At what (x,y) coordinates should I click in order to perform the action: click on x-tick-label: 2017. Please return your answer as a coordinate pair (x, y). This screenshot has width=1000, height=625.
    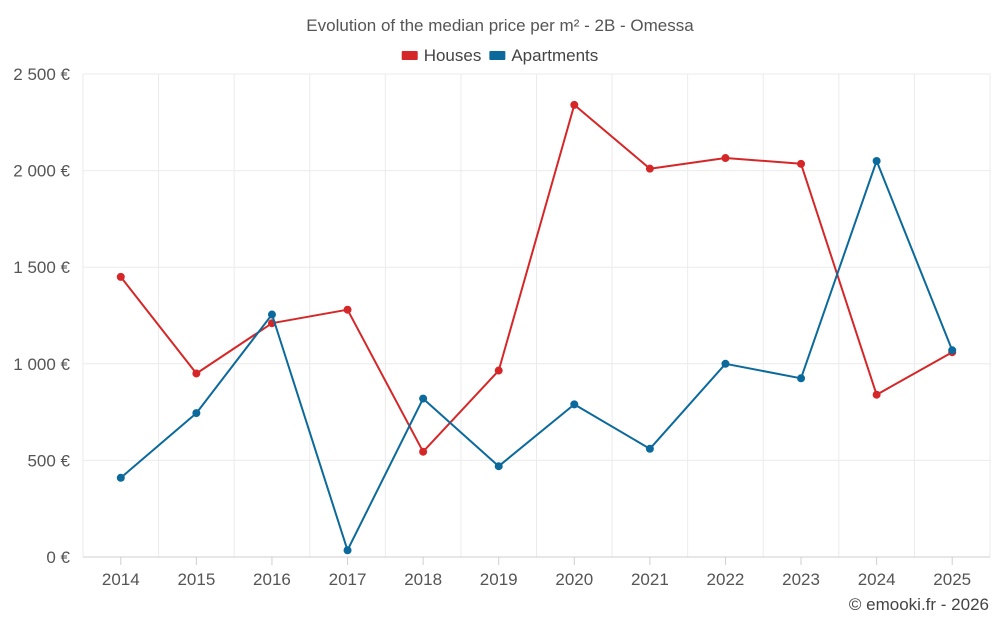
    Looking at the image, I should click on (348, 579).